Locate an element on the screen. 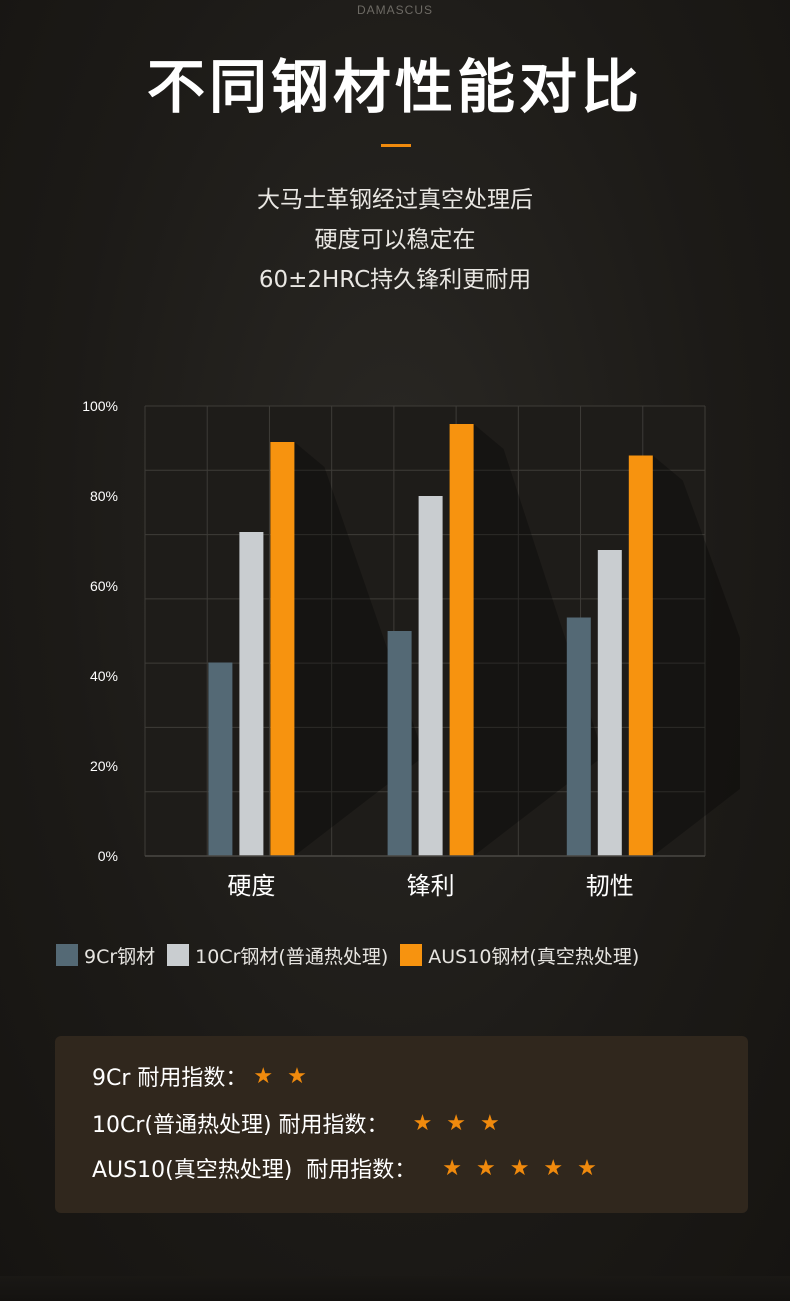 This screenshot has height=1301, width=790. legend-label: 10Cr钢材(普通热处理) is located at coordinates (292, 956).